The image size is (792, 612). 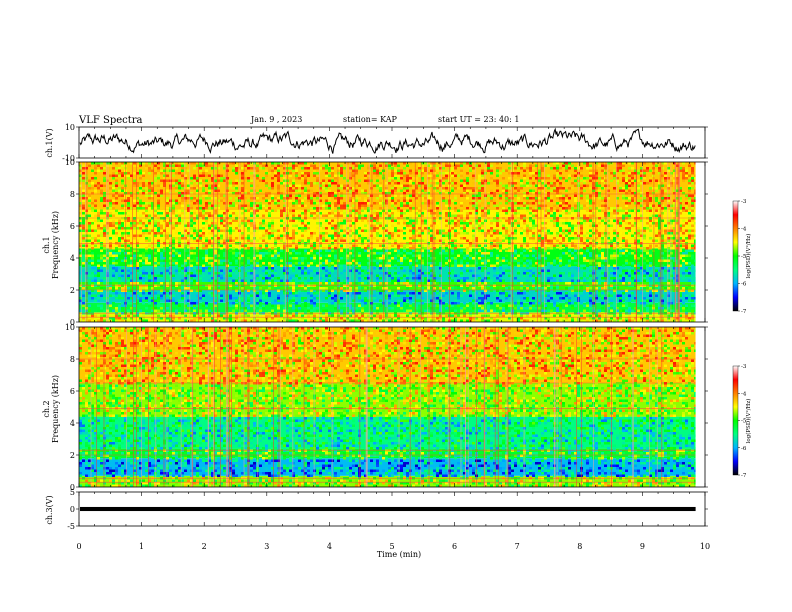 I want to click on x-tick-label: 5, so click(x=391, y=546).